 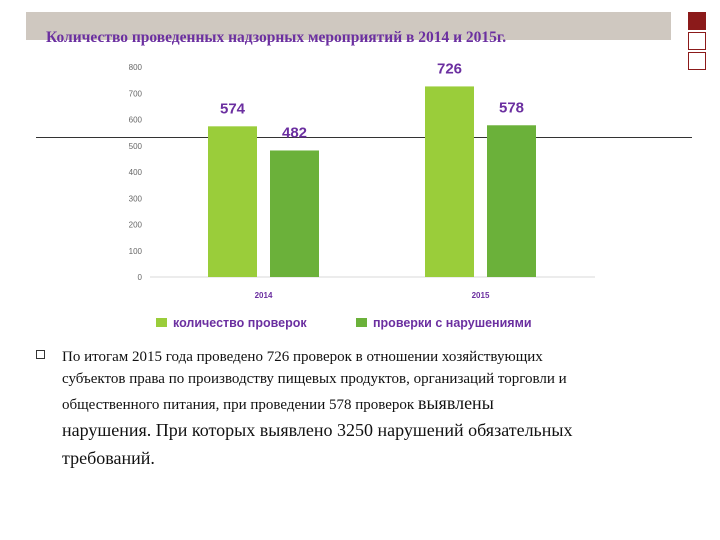 What do you see at coordinates (697, 21) in the screenshot?
I see `corner-square` at bounding box center [697, 21].